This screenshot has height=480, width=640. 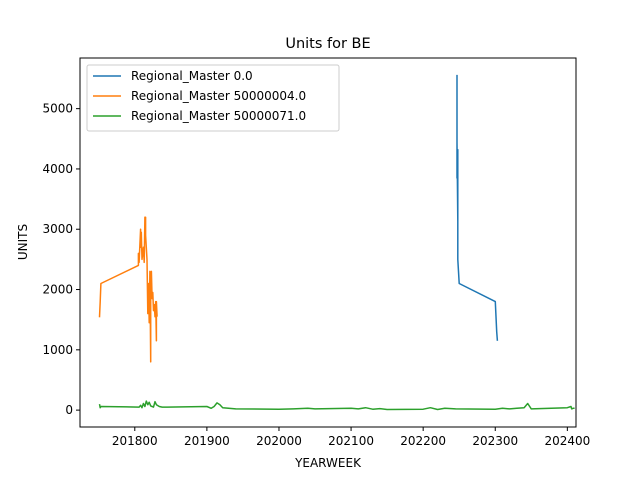 I want to click on y-tick-label: 2000, so click(x=57, y=290).